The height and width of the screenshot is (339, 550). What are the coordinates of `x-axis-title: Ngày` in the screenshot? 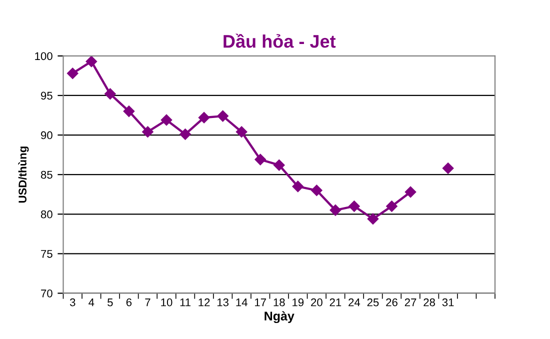 It's located at (279, 317).